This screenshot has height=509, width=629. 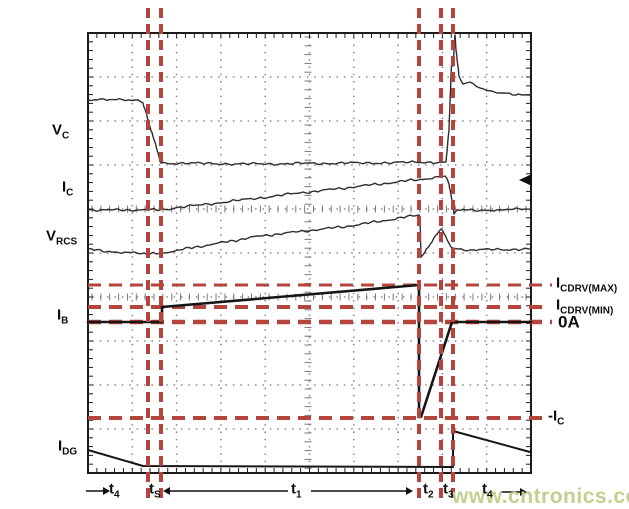 I want to click on signal-label-ib: IB, so click(x=63, y=316).